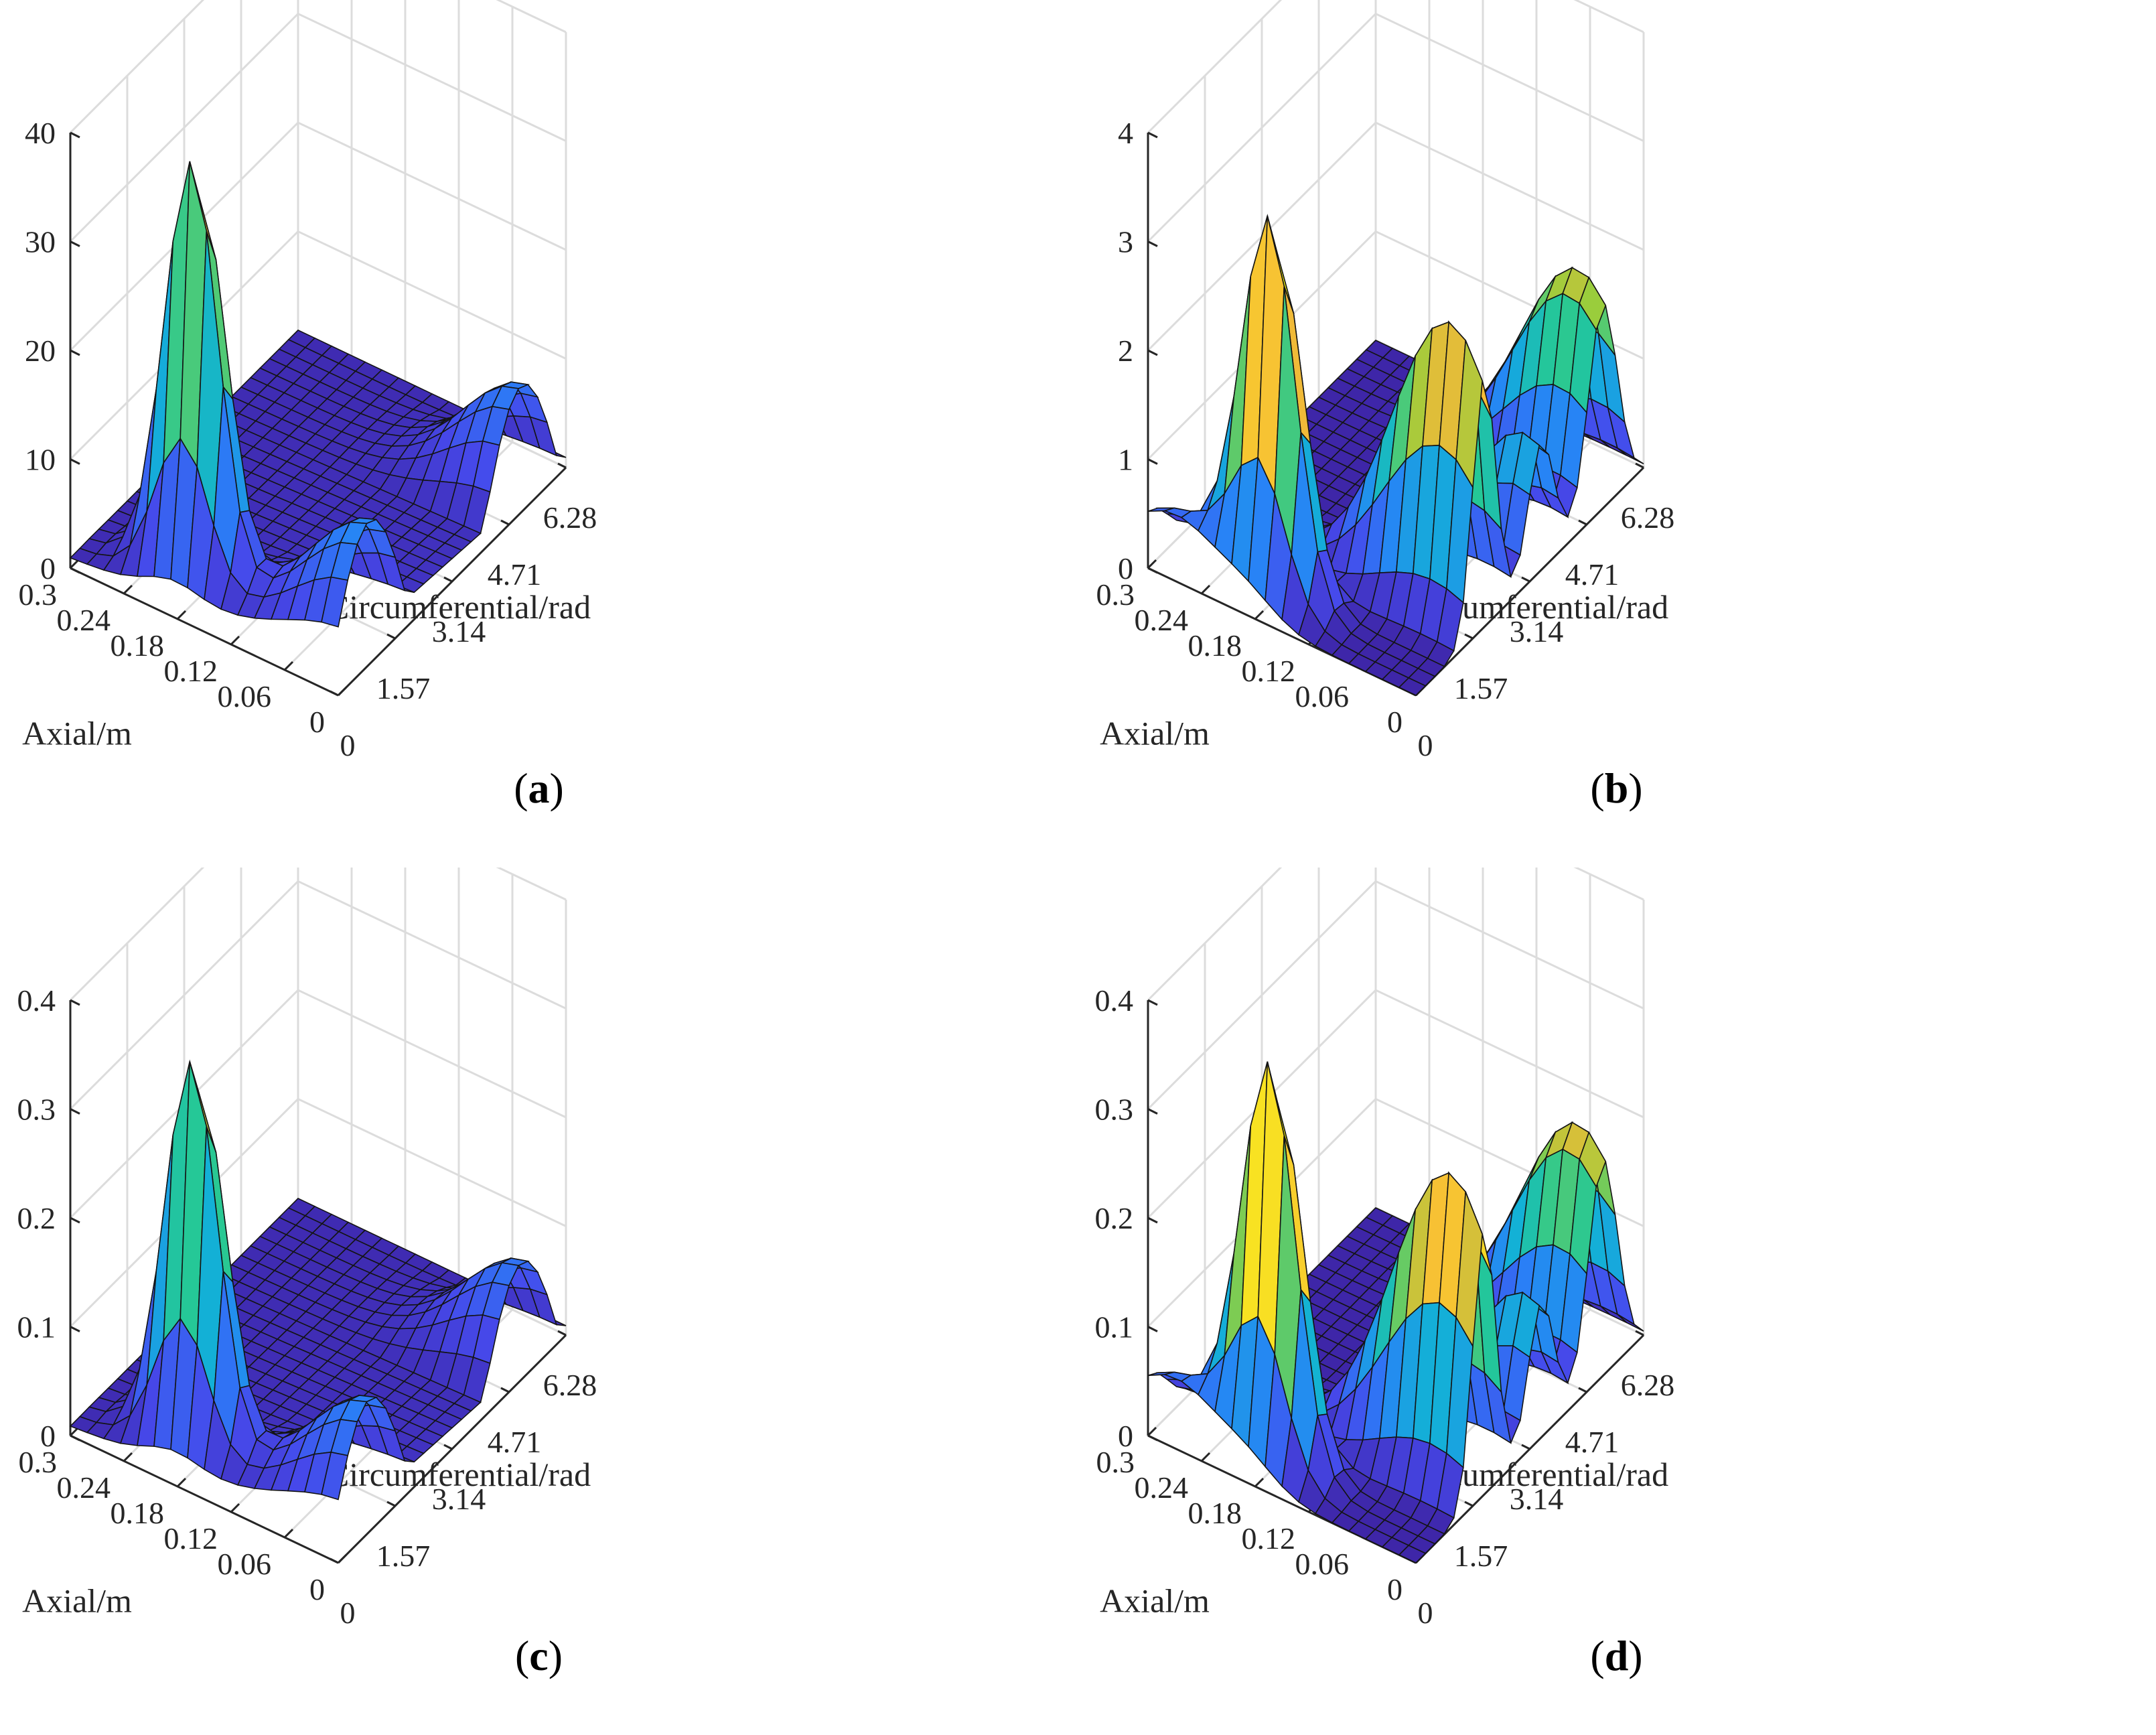 The image size is (2156, 1735). I want to click on caption-letter: c, so click(539, 1656).